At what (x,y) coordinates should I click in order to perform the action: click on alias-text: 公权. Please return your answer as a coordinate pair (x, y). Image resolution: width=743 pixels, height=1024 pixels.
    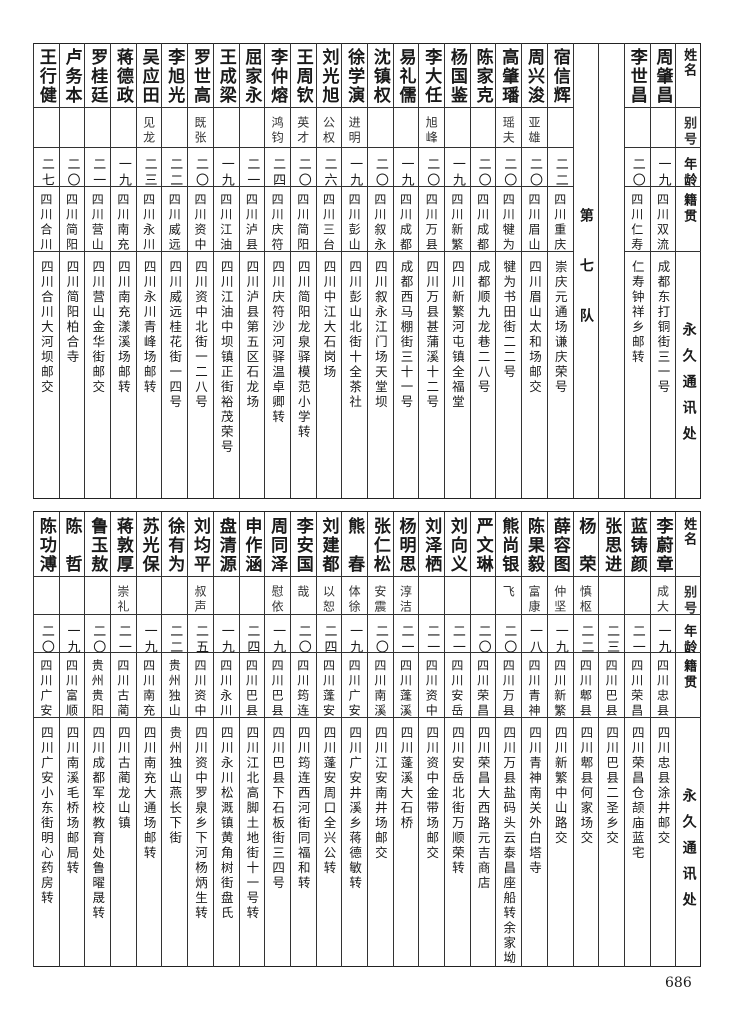
    Looking at the image, I should click on (328, 131).